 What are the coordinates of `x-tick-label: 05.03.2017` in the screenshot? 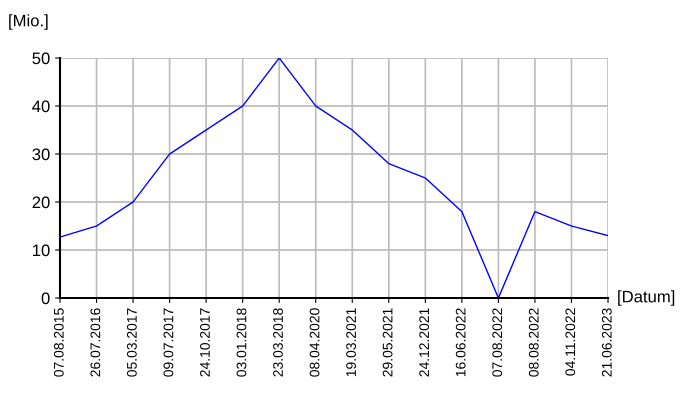 It's located at (131, 342).